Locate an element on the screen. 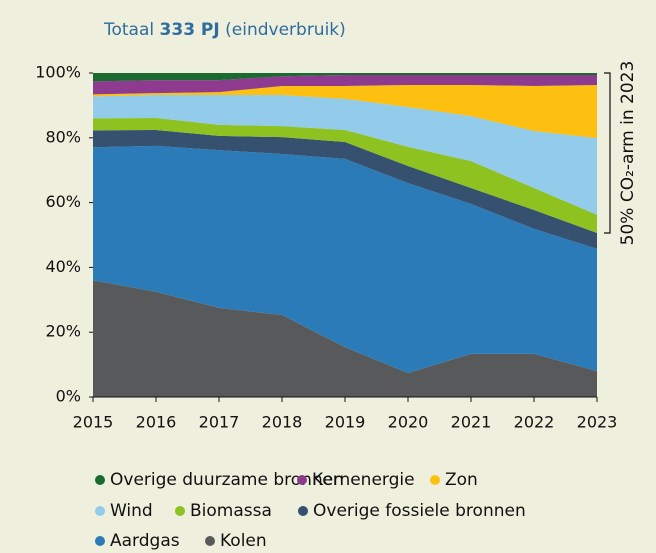 This screenshot has height=553, width=656. y-tick-label: 100% is located at coordinates (58, 72).